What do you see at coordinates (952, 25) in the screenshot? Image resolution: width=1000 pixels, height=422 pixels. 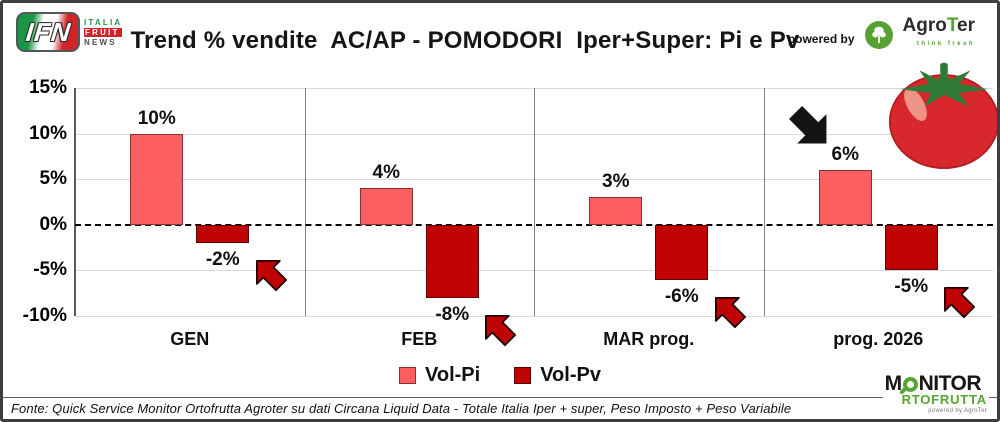 I see `agroter-name-t: T` at bounding box center [952, 25].